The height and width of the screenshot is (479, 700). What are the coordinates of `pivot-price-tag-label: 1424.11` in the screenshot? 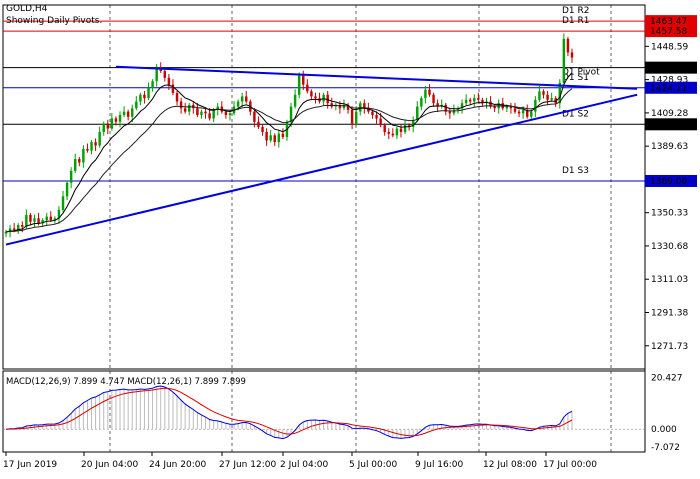 It's located at (668, 89).